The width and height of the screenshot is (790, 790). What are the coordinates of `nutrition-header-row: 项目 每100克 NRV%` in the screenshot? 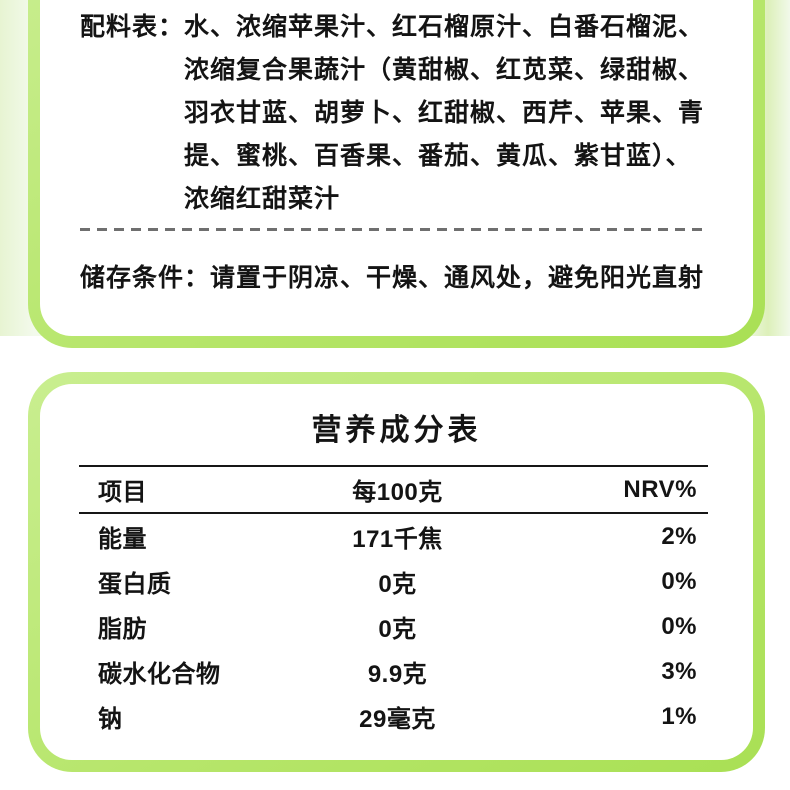 It's located at (393, 489).